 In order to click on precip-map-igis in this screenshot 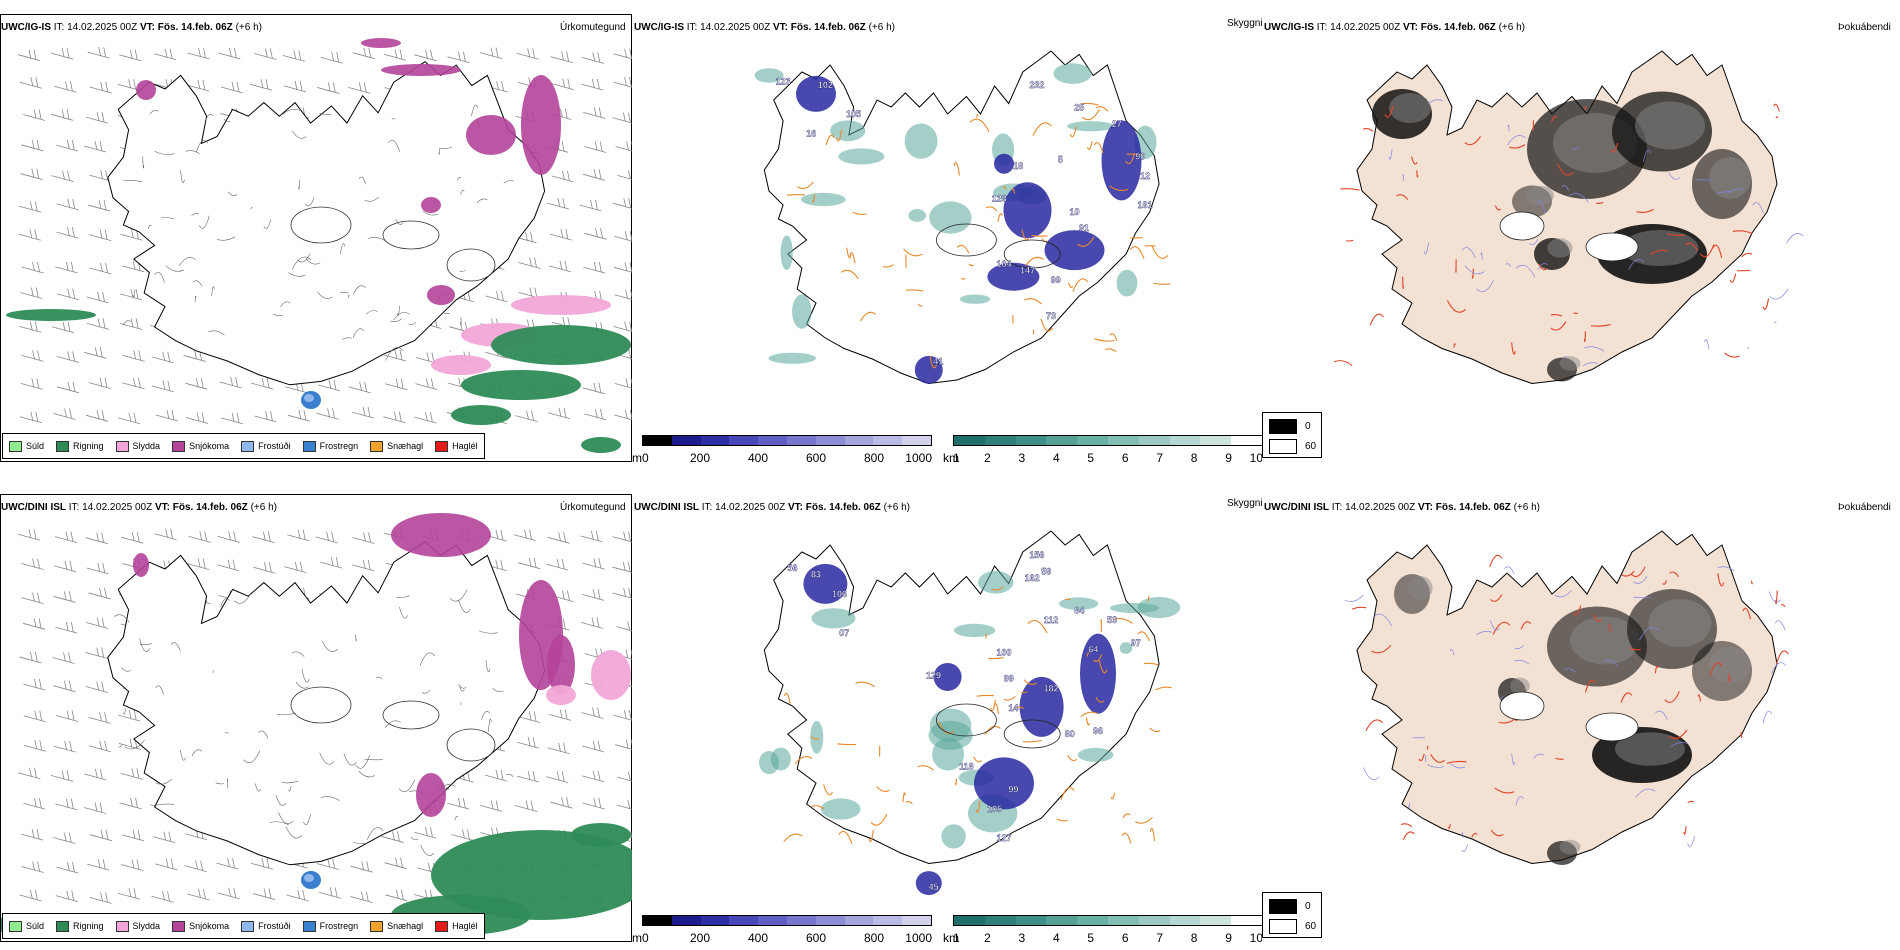, I will do `click(319, 245)`.